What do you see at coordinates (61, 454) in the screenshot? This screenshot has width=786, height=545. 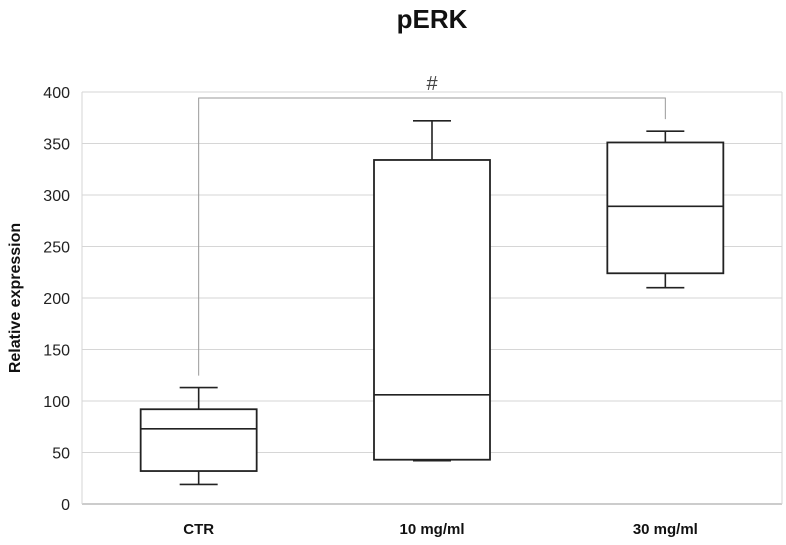 I see `y-tick-label-1: 50` at bounding box center [61, 454].